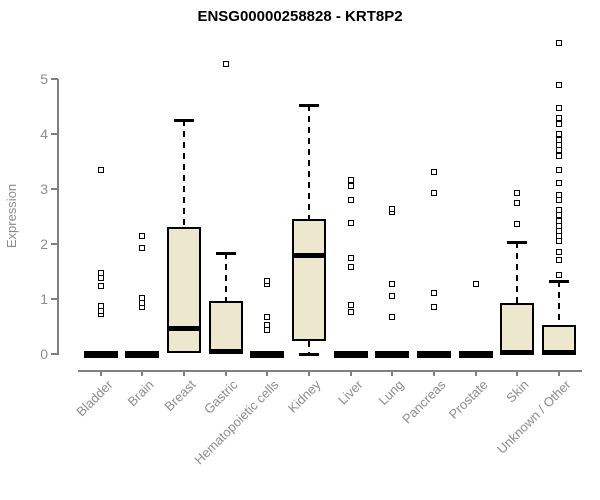 The width and height of the screenshot is (600, 500). What do you see at coordinates (44, 134) in the screenshot?
I see `y-axis-tick-label: 4` at bounding box center [44, 134].